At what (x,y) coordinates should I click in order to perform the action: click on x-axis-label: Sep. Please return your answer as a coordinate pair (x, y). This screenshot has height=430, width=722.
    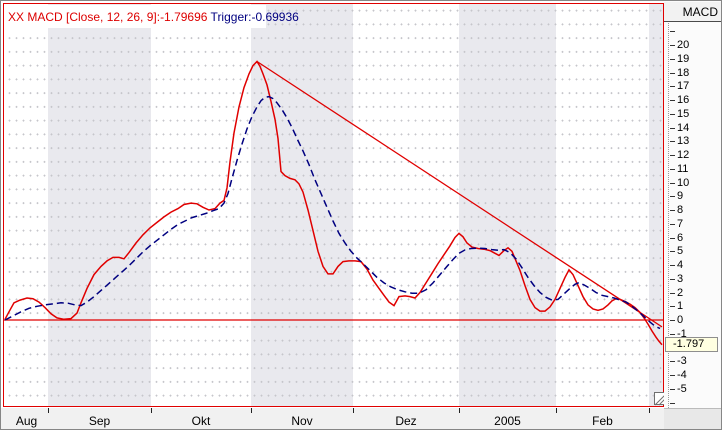
    Looking at the image, I should click on (99, 421).